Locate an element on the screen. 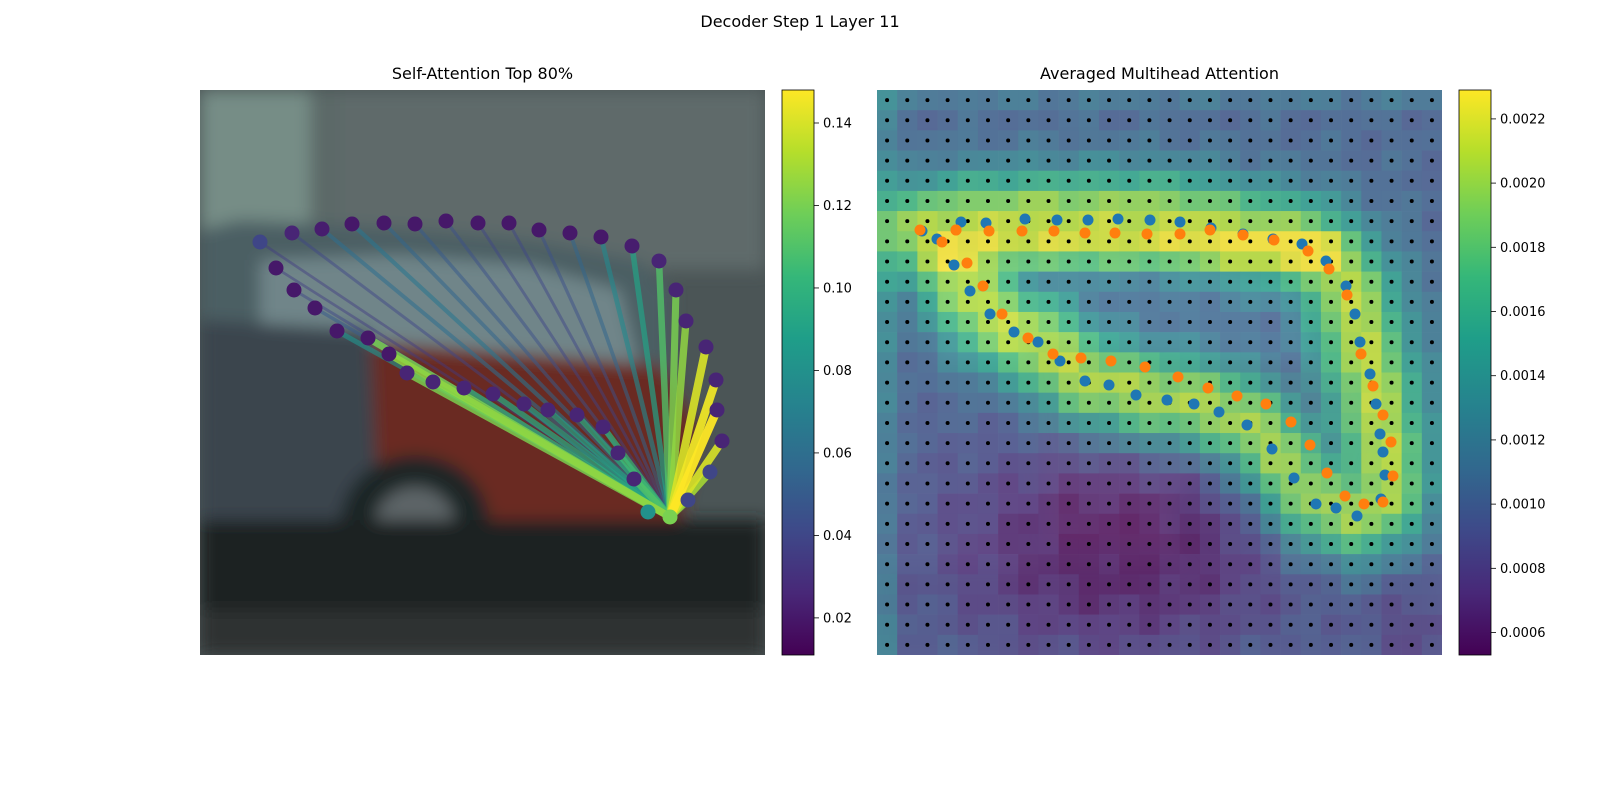 The height and width of the screenshot is (800, 1600). contour-points is located at coordinates (491, 369).